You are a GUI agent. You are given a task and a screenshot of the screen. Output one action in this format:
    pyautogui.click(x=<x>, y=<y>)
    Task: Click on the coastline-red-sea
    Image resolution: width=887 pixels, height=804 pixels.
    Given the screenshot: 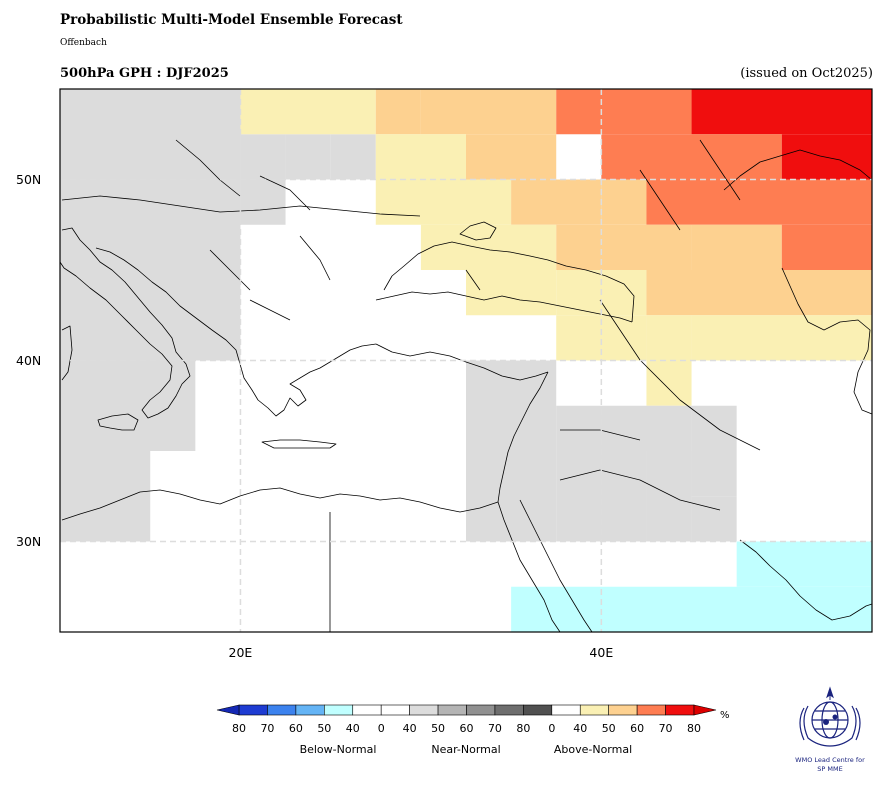 What is the action you would take?
    pyautogui.click(x=529, y=567)
    